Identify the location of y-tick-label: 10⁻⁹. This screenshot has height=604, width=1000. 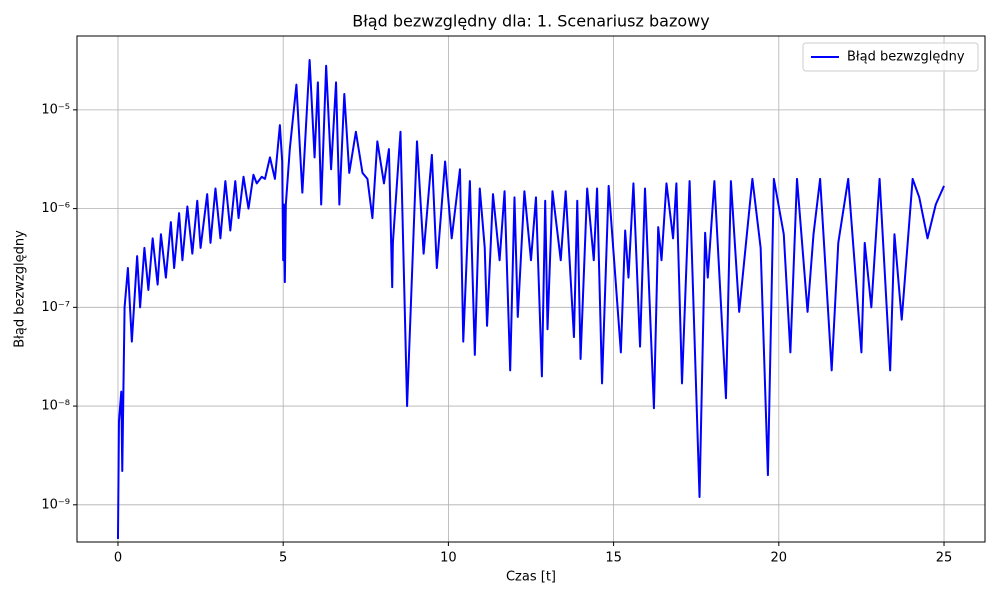
(55, 504).